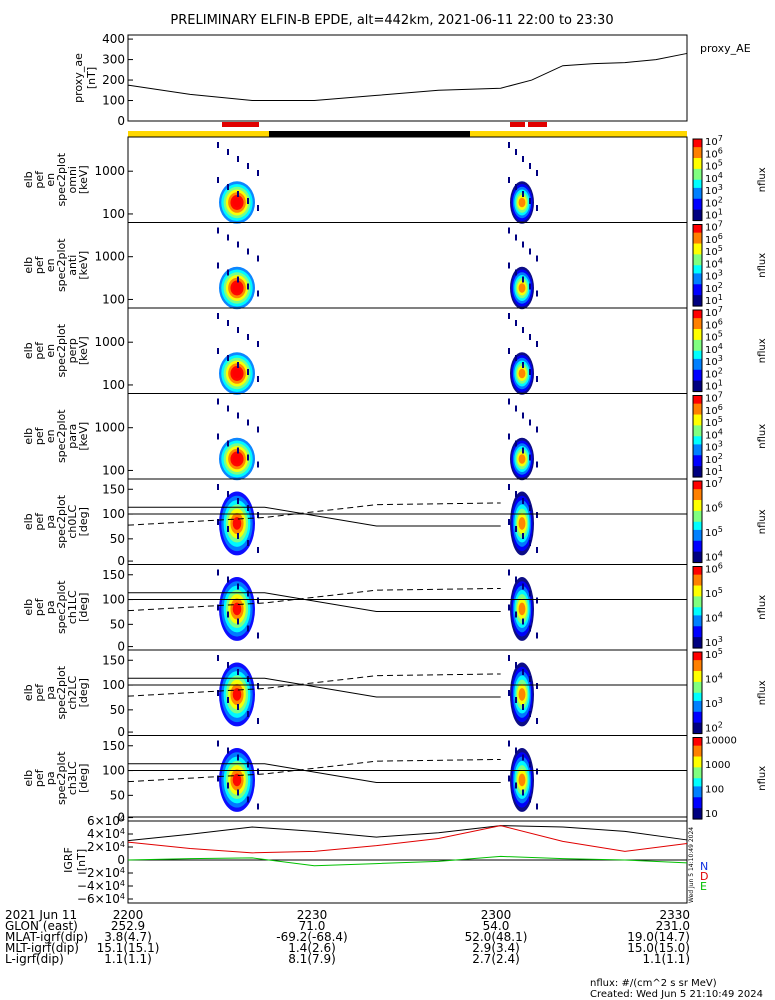  I want to click on spectrogram-ylabel-line: pa, so click(50, 522).